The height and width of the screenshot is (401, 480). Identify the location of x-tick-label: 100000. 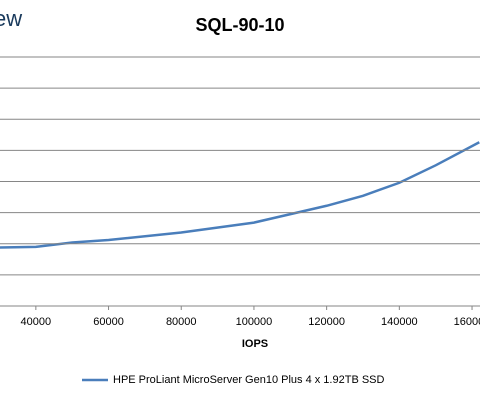
(254, 322).